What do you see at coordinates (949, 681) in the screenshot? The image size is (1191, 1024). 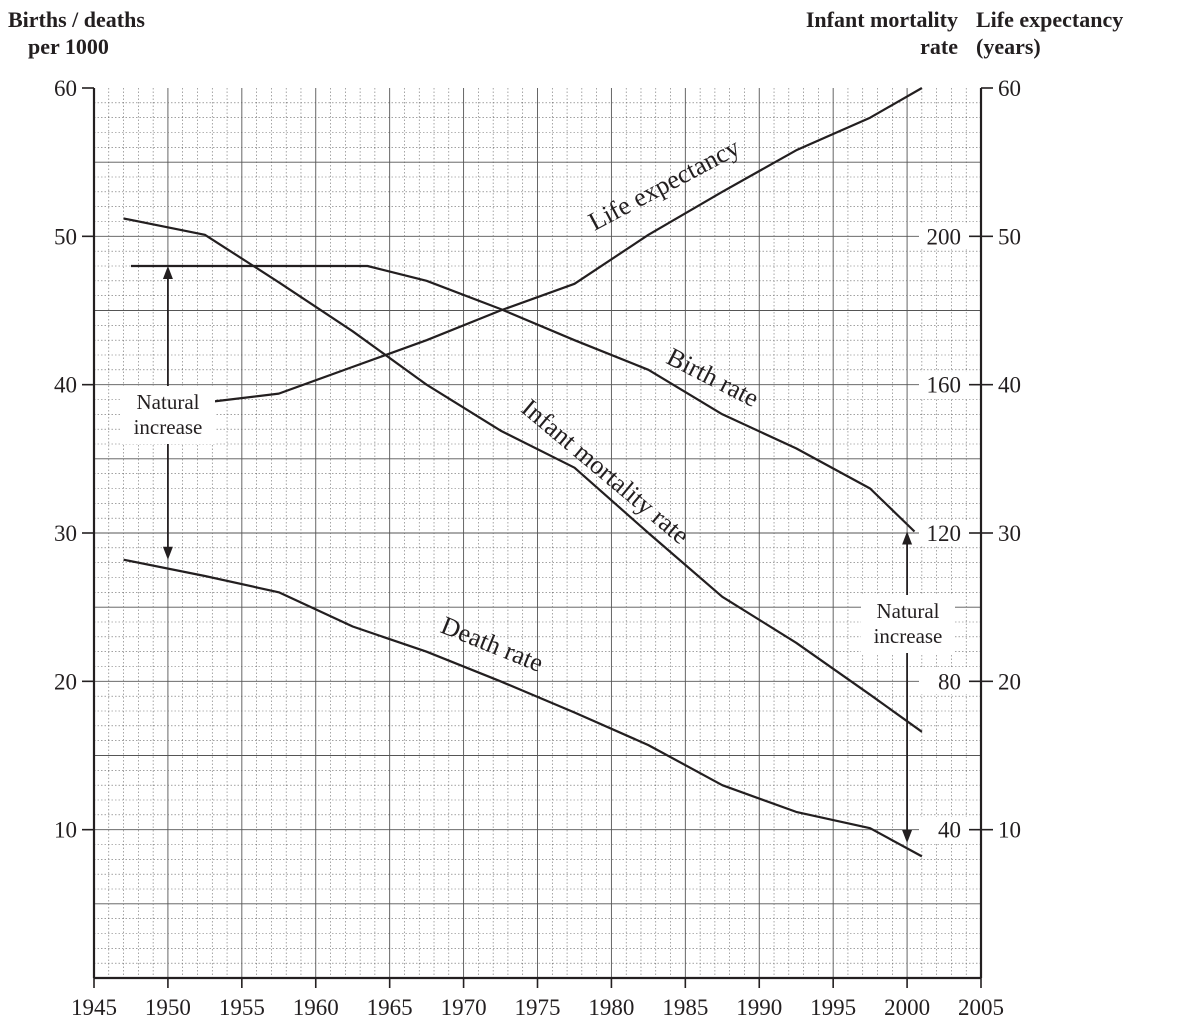 I see `infant-mortality-tick-label: 80` at bounding box center [949, 681].